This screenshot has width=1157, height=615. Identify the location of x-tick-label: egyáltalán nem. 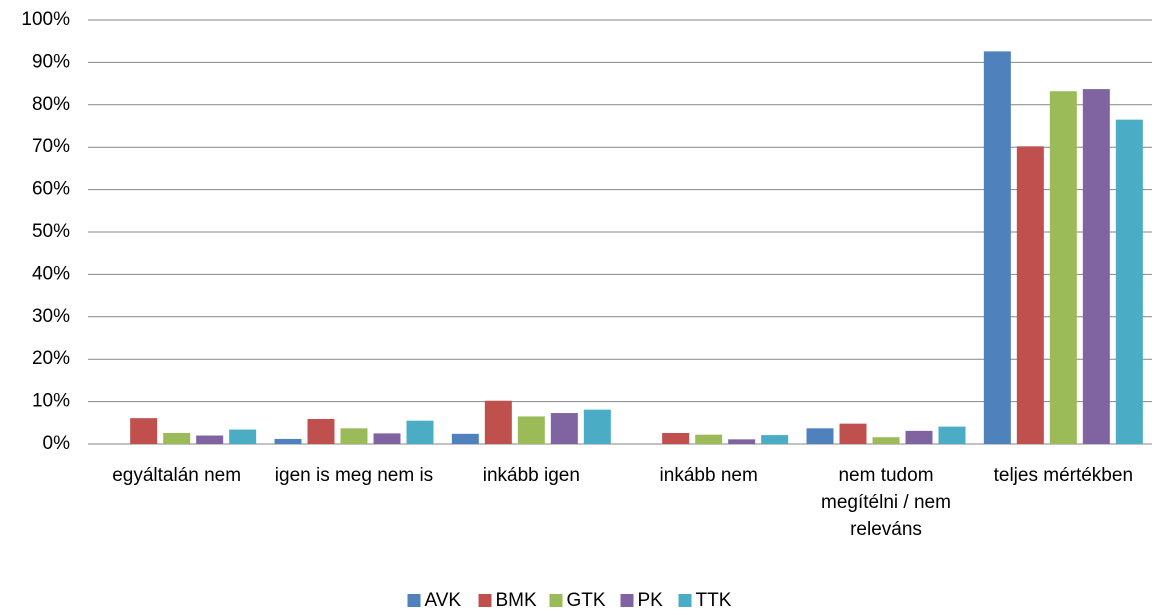
(177, 475).